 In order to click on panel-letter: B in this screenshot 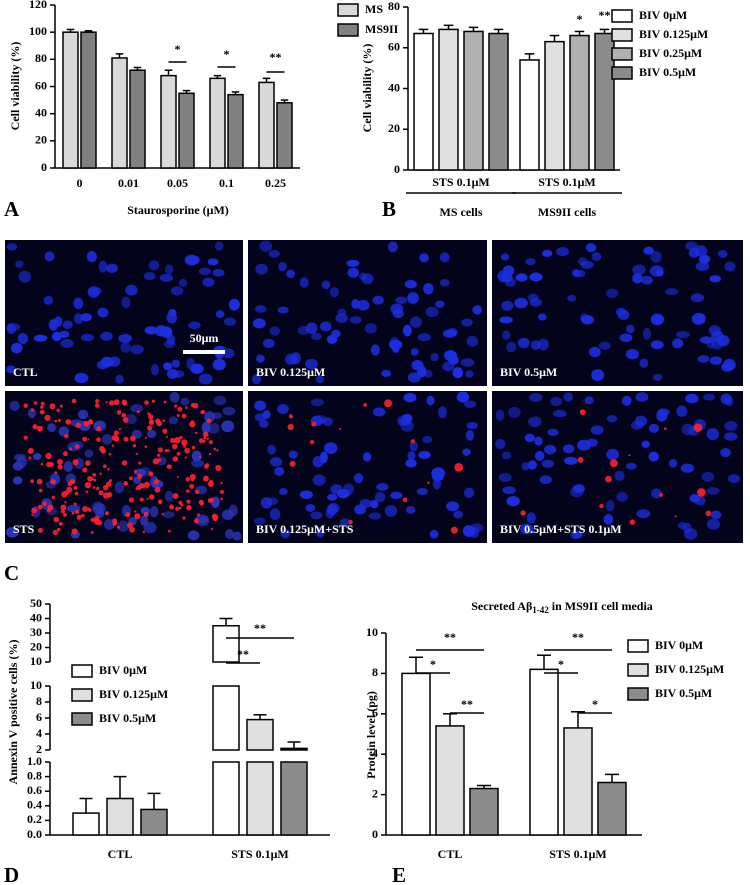, I will do `click(389, 209)`.